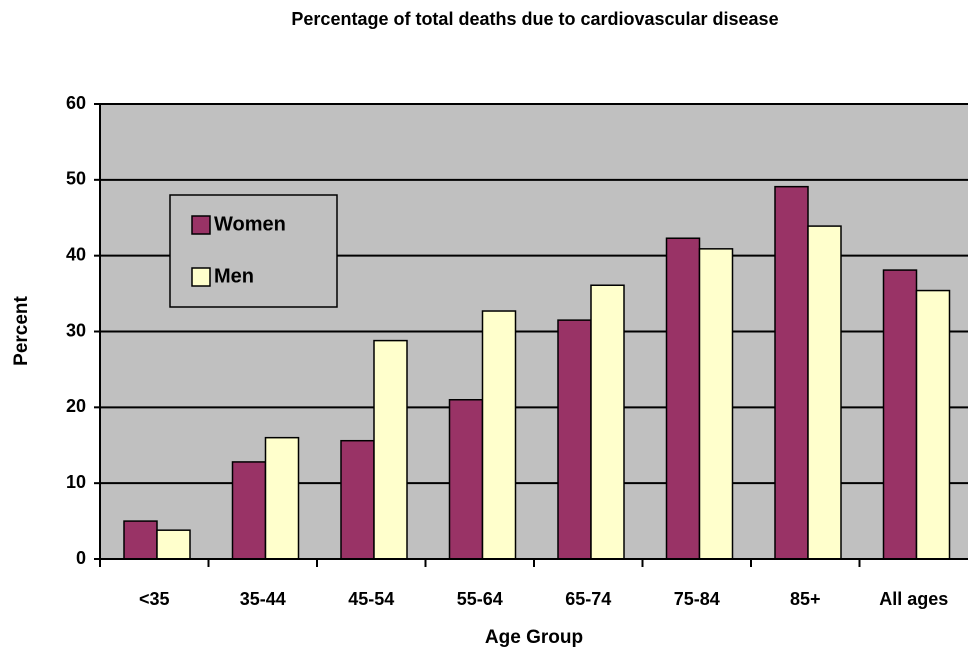  Describe the element at coordinates (697, 599) in the screenshot. I see `x-tick-label: 75-84` at that location.